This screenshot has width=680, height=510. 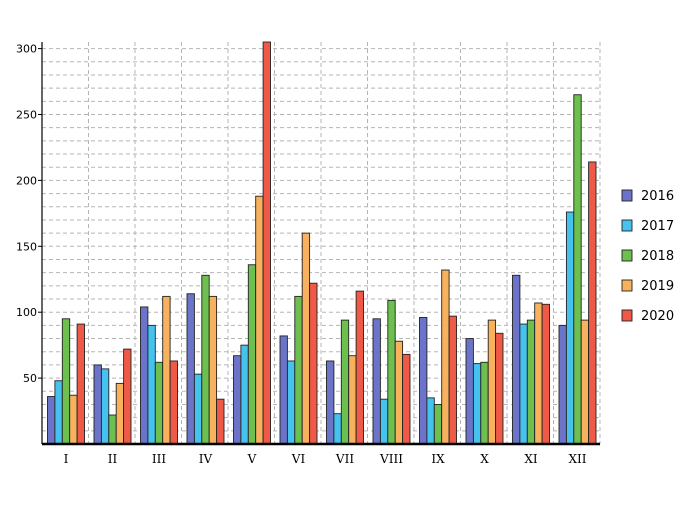 What do you see at coordinates (58, 412) in the screenshot?
I see `bar-2017-I` at bounding box center [58, 412].